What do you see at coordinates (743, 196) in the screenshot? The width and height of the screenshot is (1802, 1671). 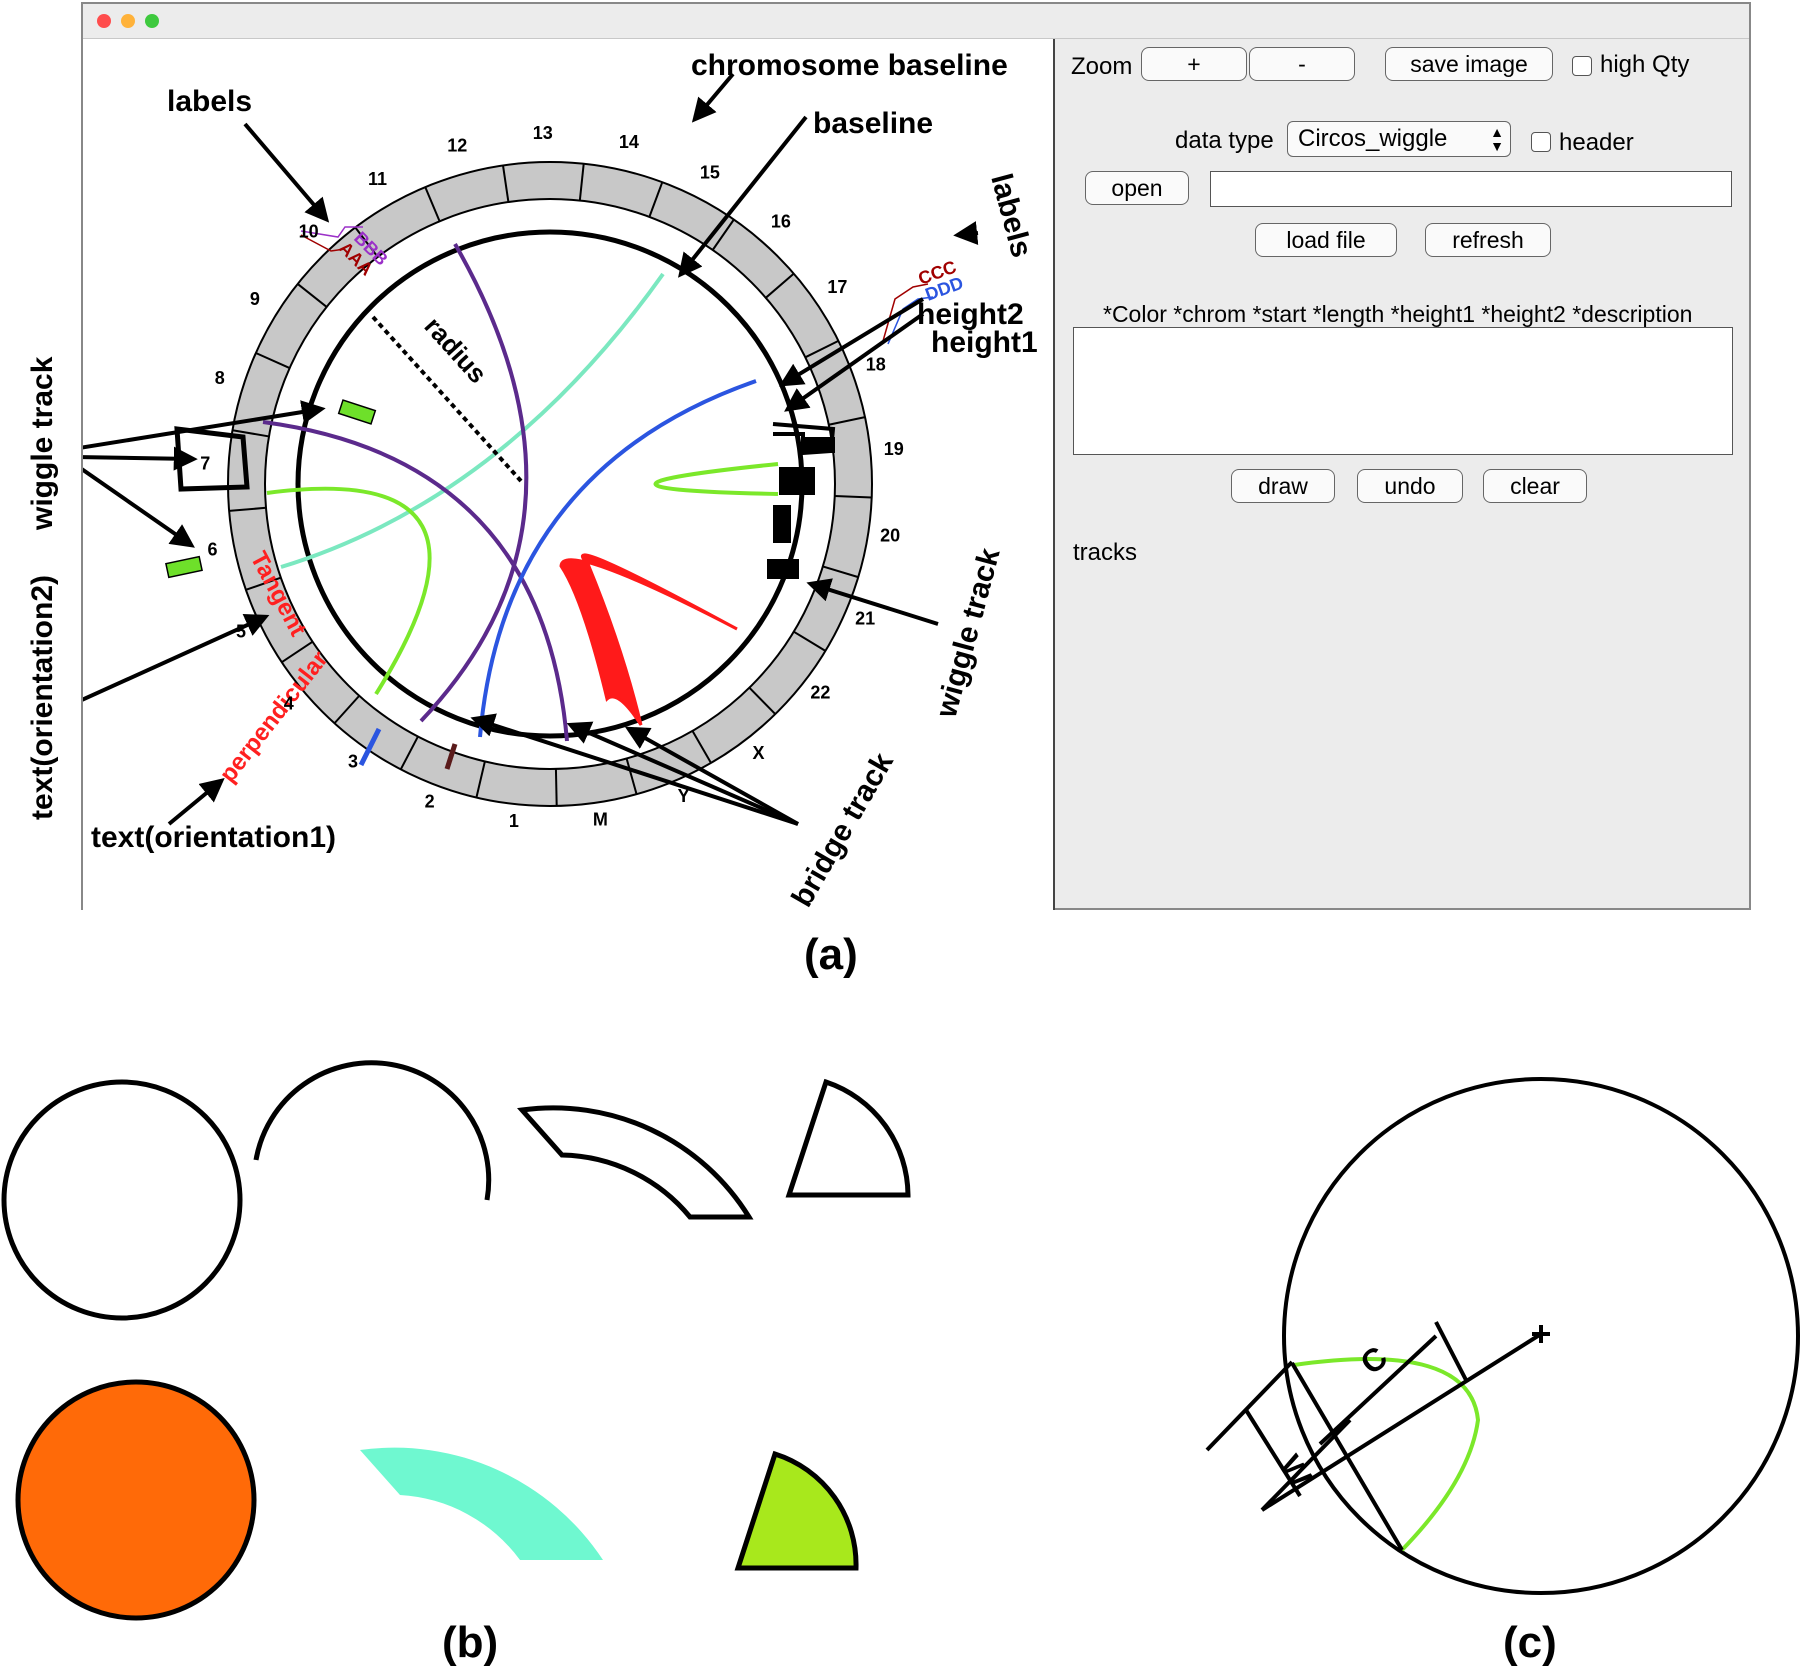 I see `arrow-baseline` at bounding box center [743, 196].